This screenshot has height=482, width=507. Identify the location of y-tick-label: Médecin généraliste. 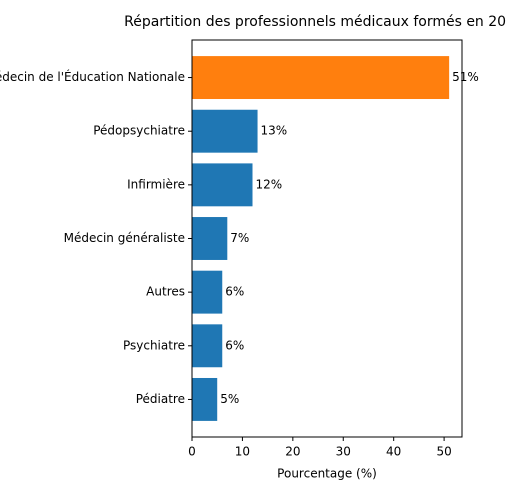
(124, 238).